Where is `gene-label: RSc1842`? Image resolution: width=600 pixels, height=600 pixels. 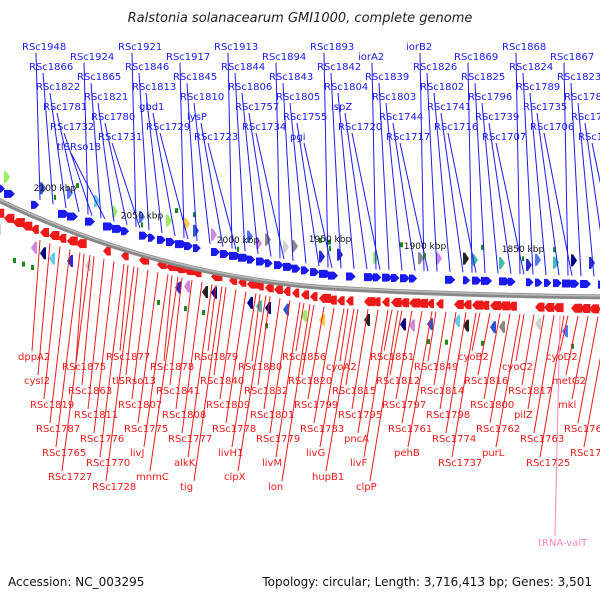
gene-label: RSc1842 is located at coordinates (339, 67).